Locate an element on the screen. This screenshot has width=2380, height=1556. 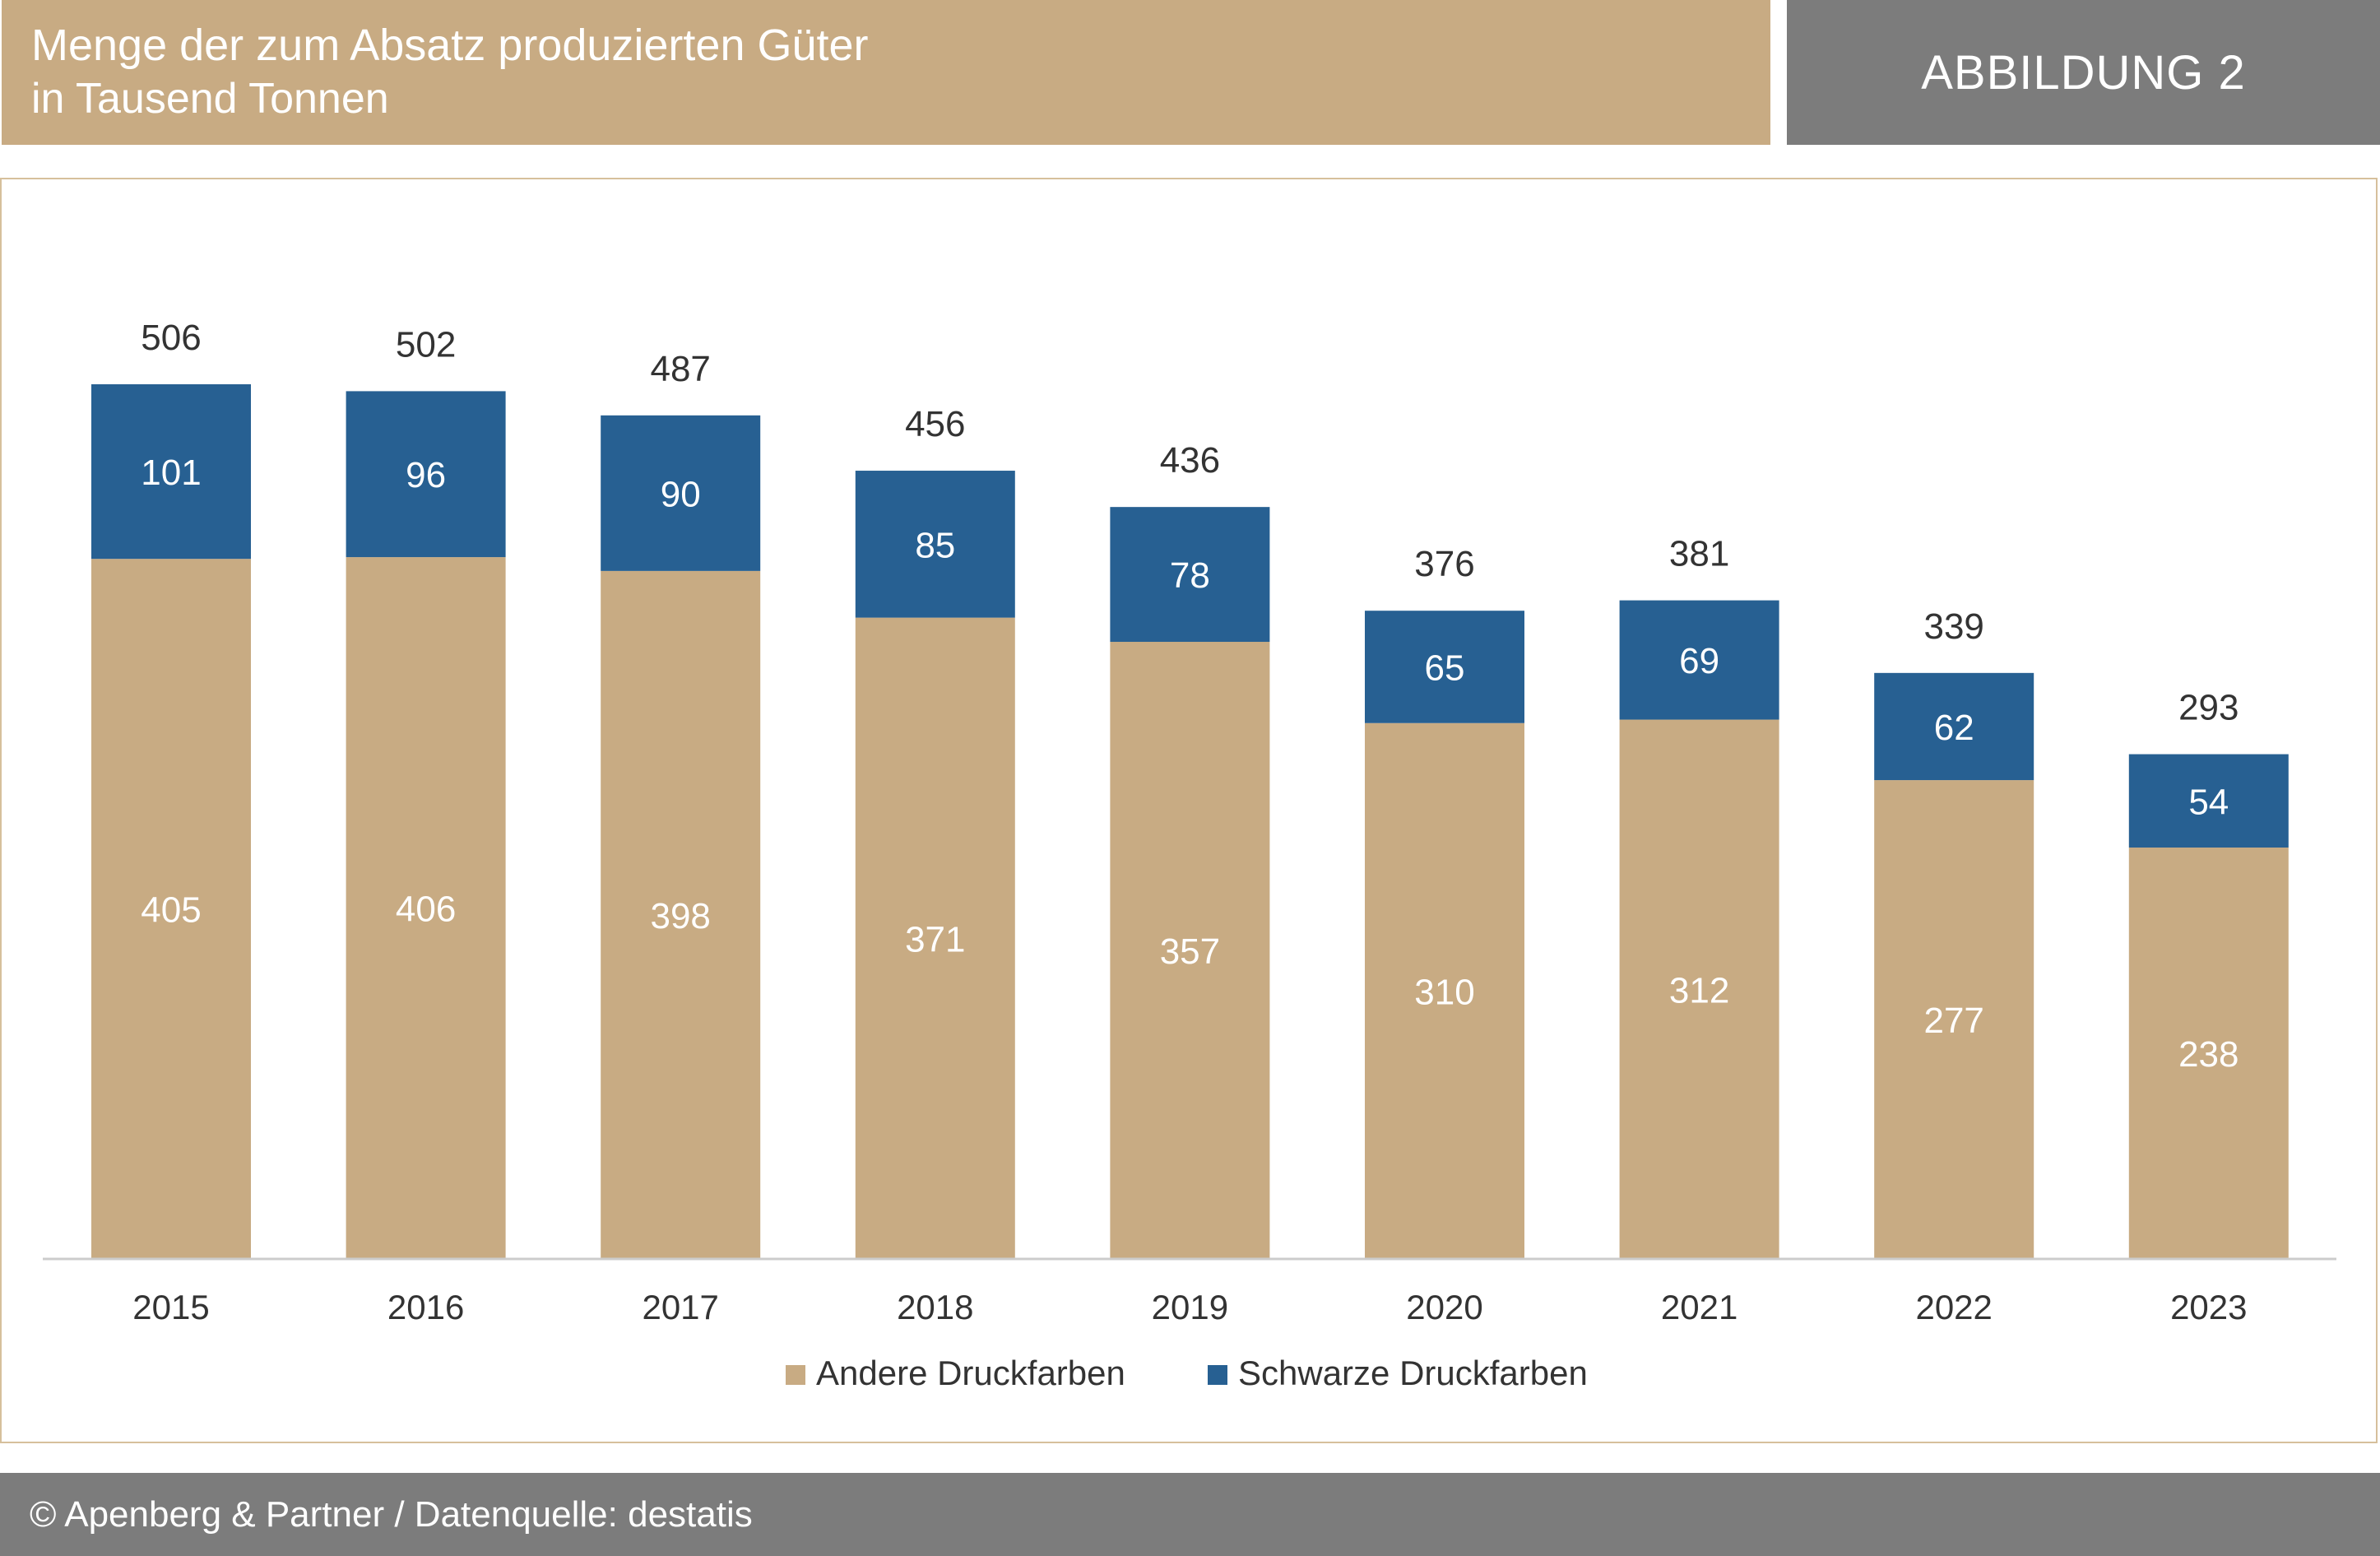
chart-title: Menge der zum Absatz produzierten Güter is located at coordinates (450, 45).